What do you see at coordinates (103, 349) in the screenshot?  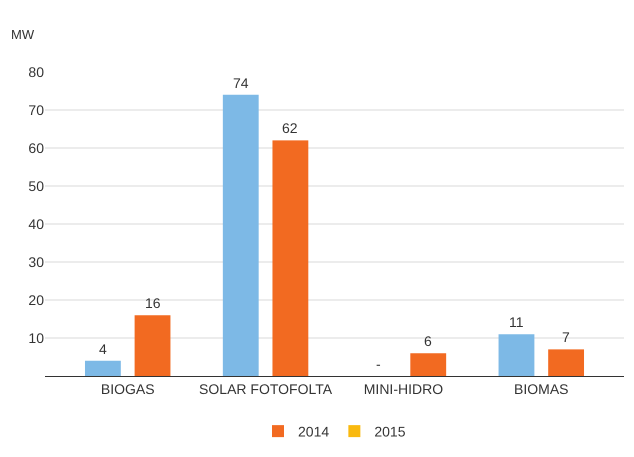 I see `data-label: 4` at bounding box center [103, 349].